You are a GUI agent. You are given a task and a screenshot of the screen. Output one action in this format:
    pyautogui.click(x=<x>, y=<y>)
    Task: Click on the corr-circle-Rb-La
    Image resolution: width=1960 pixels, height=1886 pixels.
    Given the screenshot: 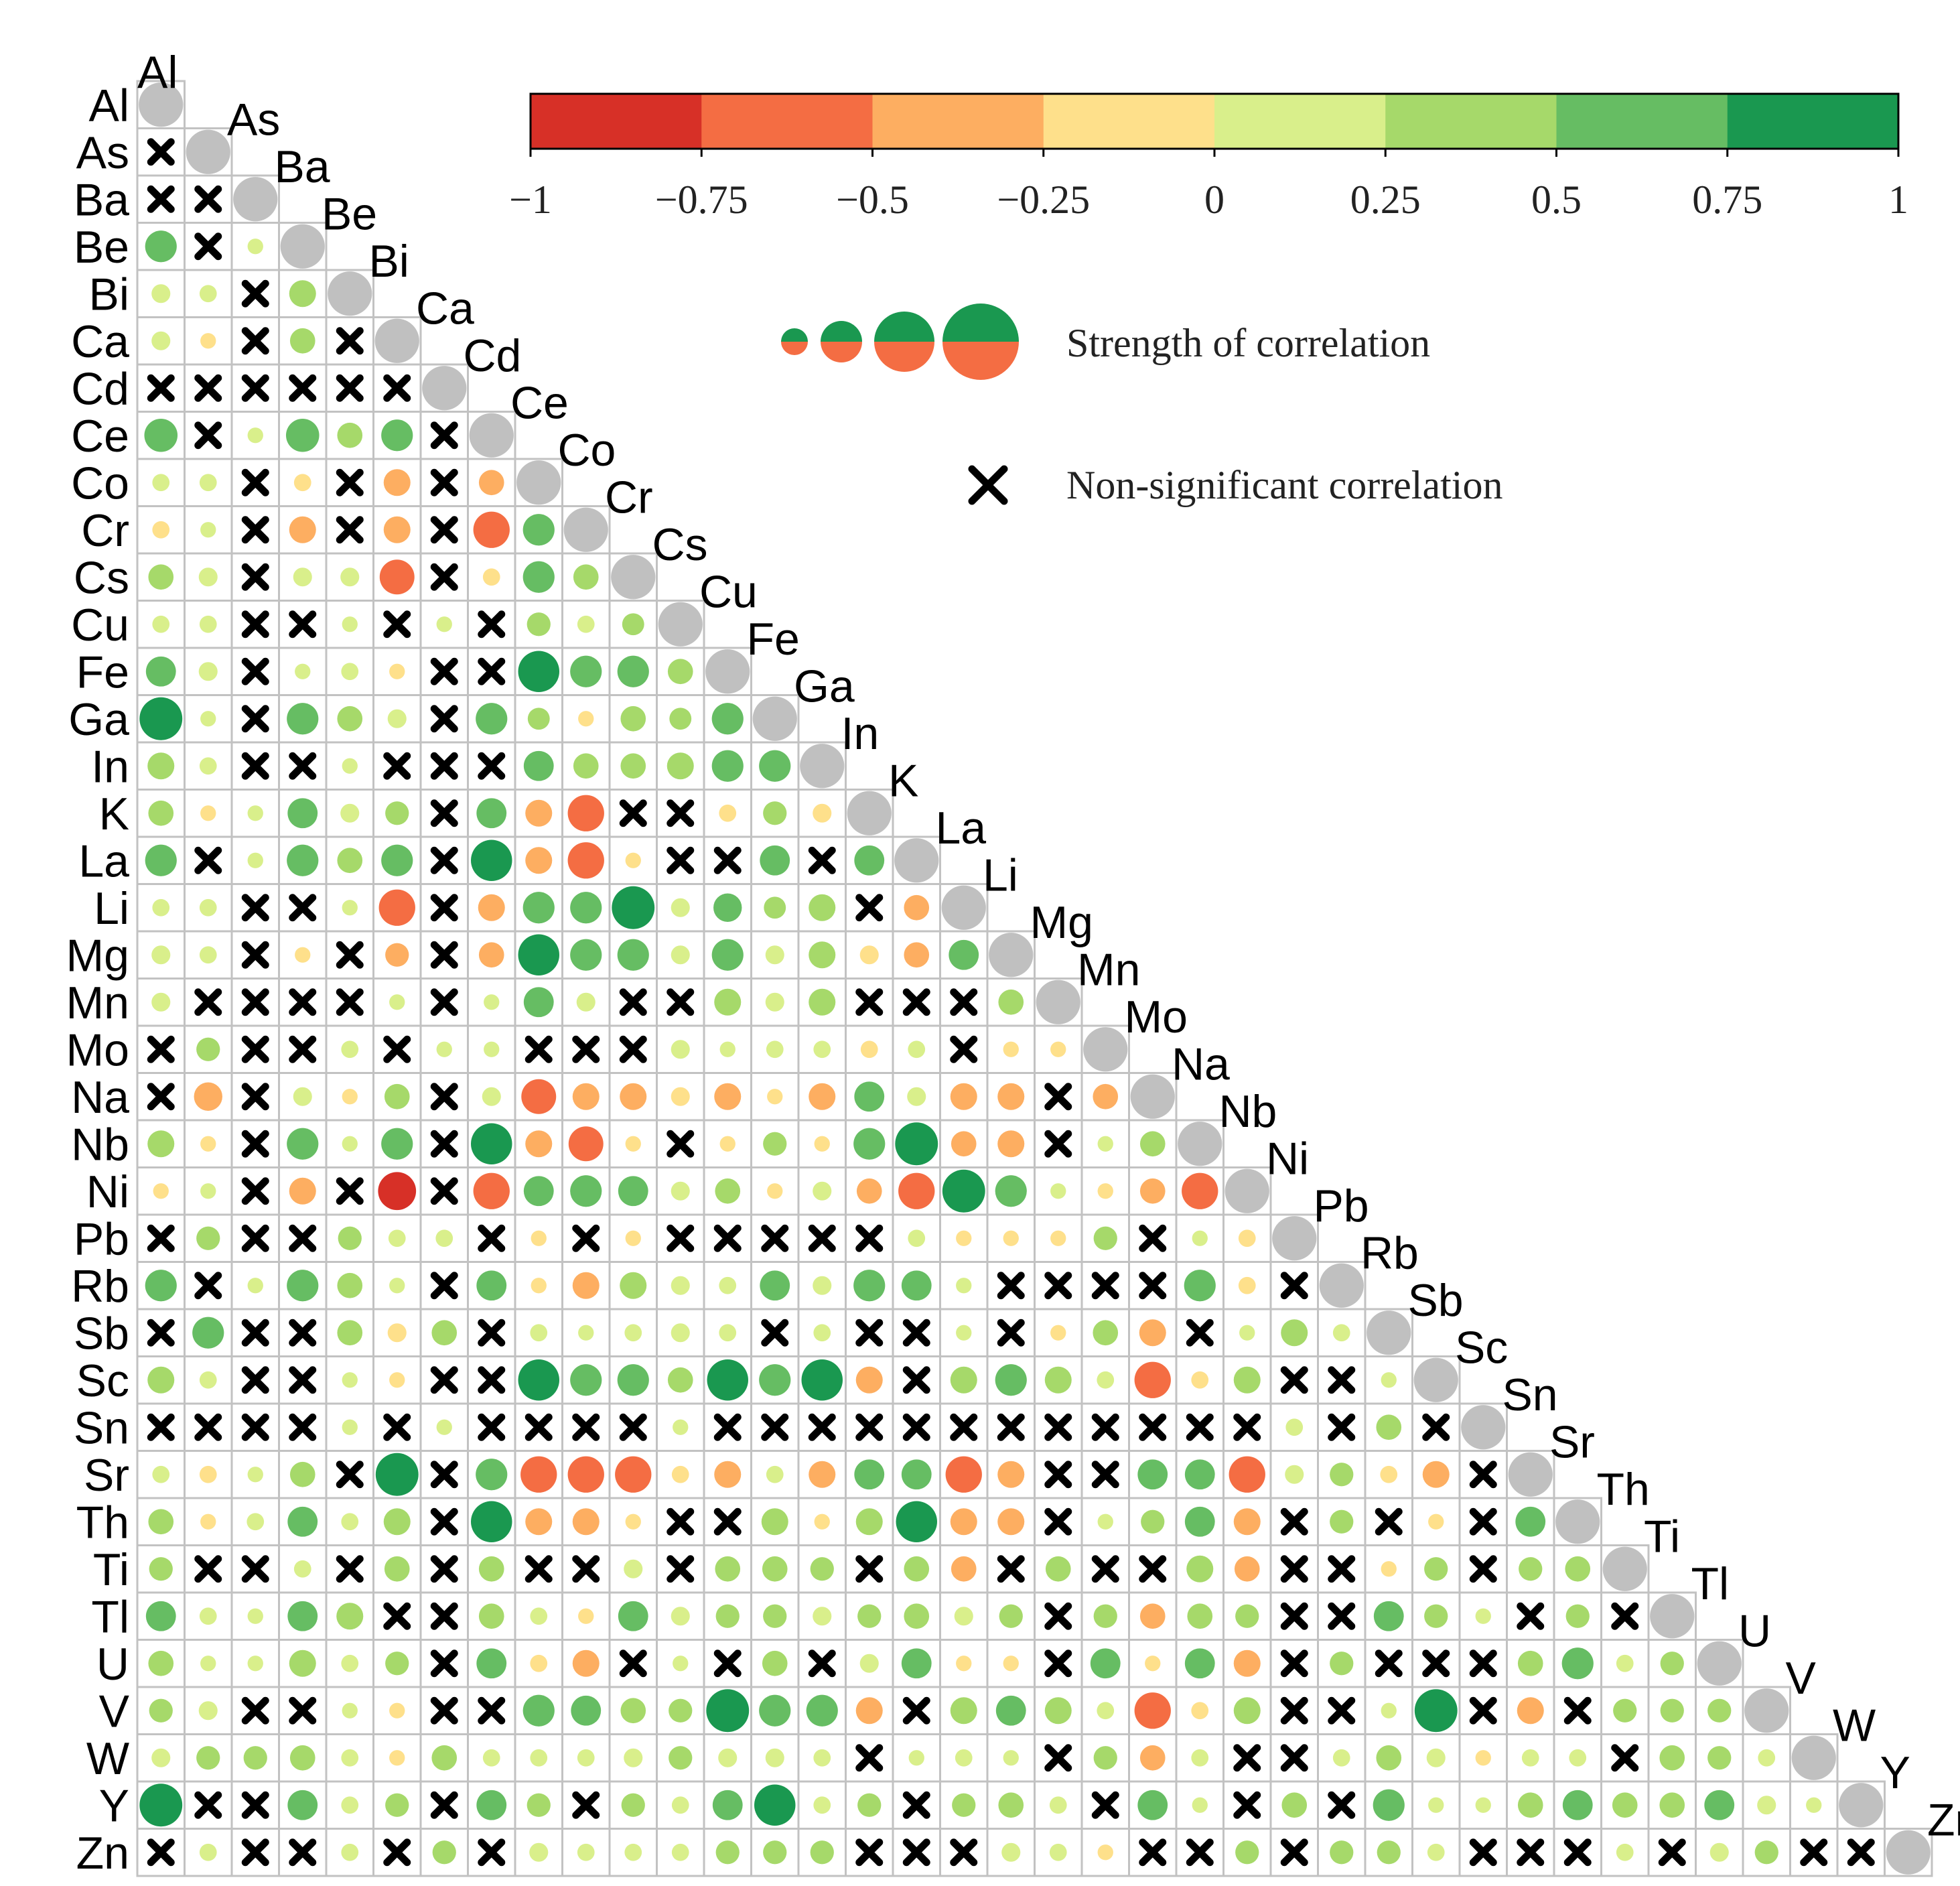 What is the action you would take?
    pyautogui.click(x=917, y=1285)
    